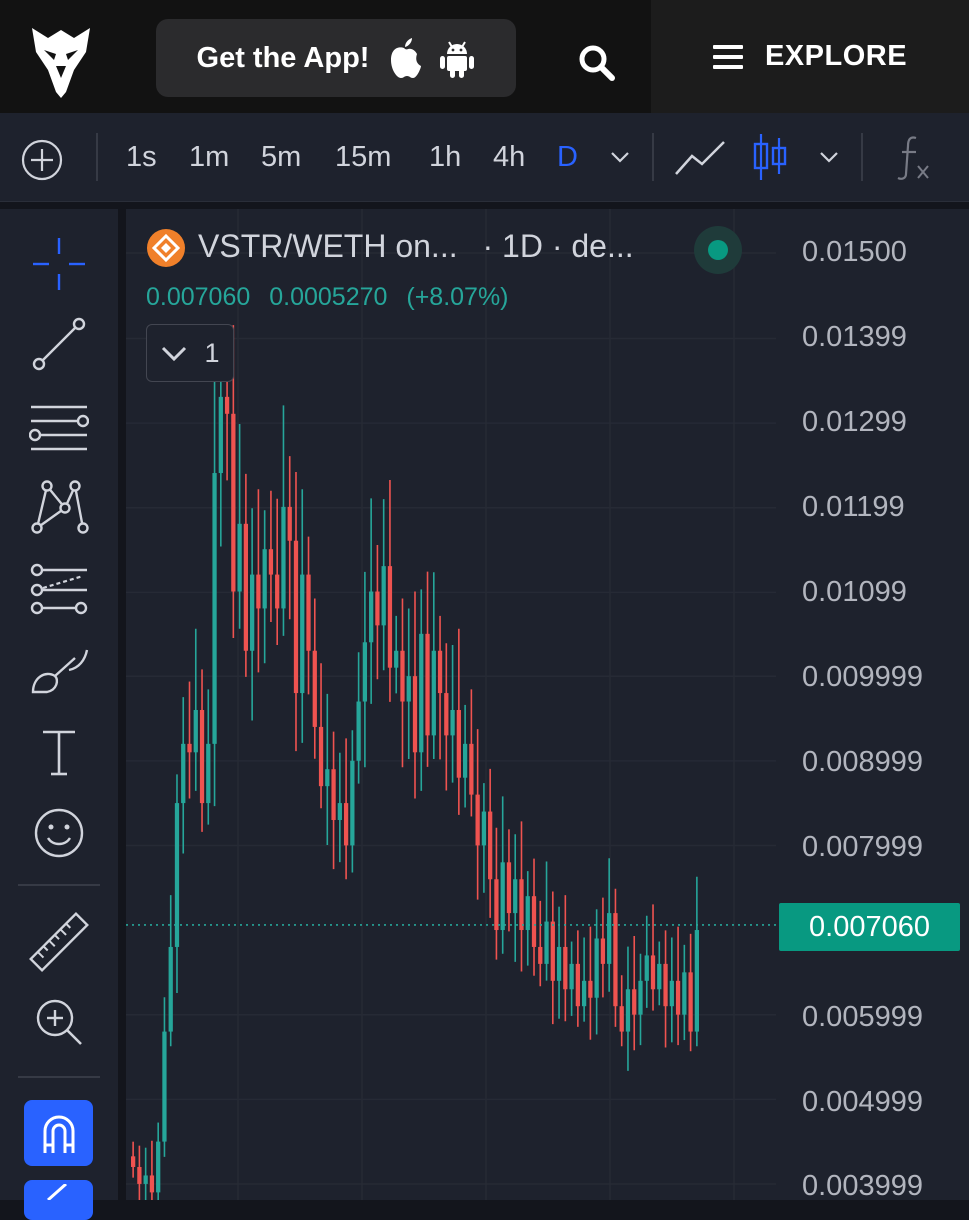  I want to click on get-app-button: Get the App!, so click(336, 58).